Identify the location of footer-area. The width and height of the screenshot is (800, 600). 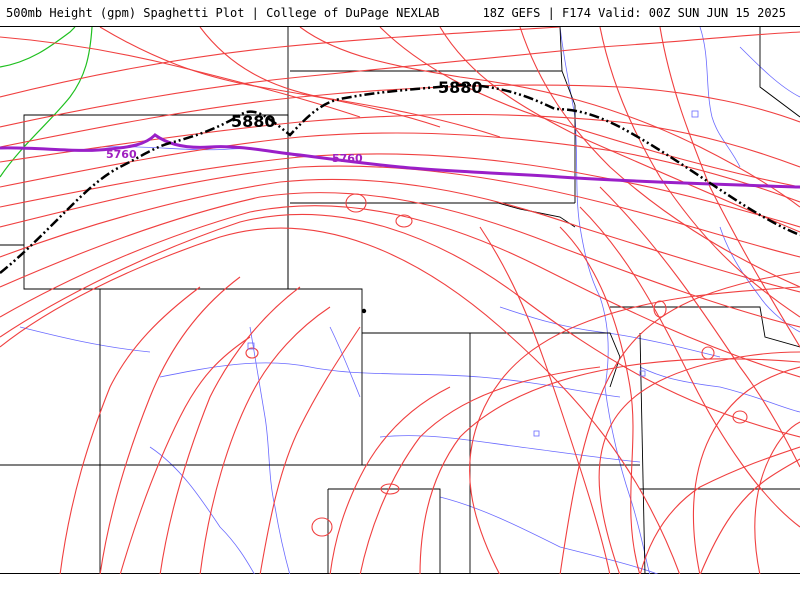
(400, 587).